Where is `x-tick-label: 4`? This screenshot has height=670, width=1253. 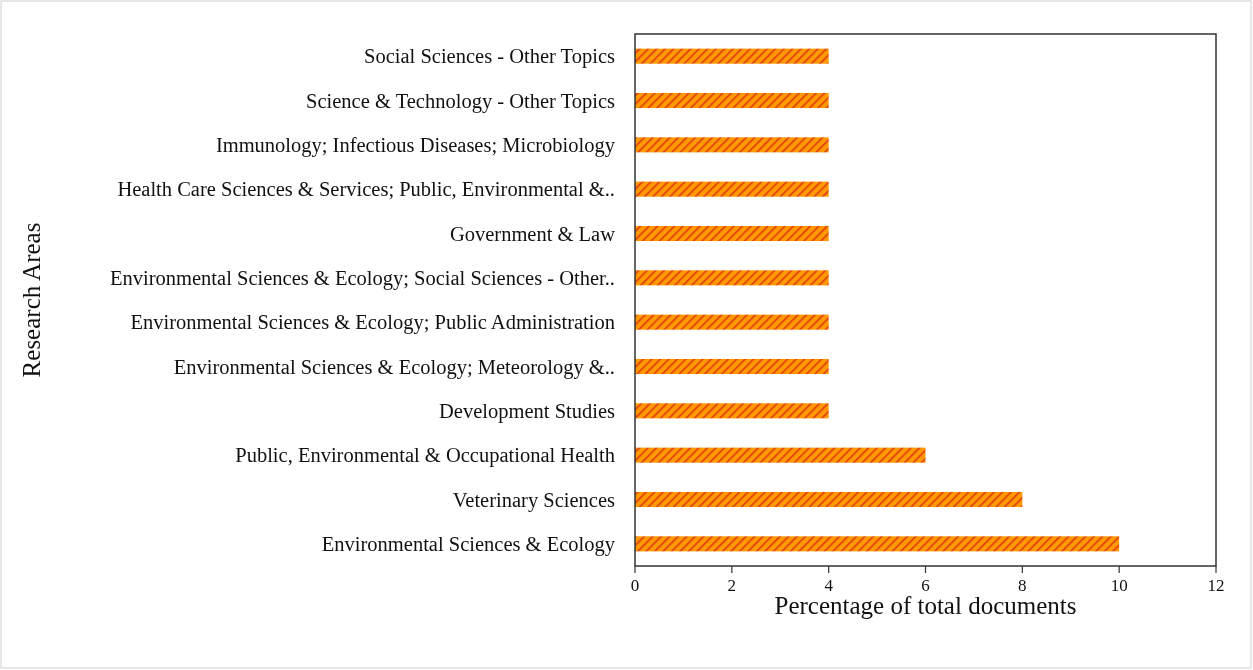
x-tick-label: 4 is located at coordinates (829, 585).